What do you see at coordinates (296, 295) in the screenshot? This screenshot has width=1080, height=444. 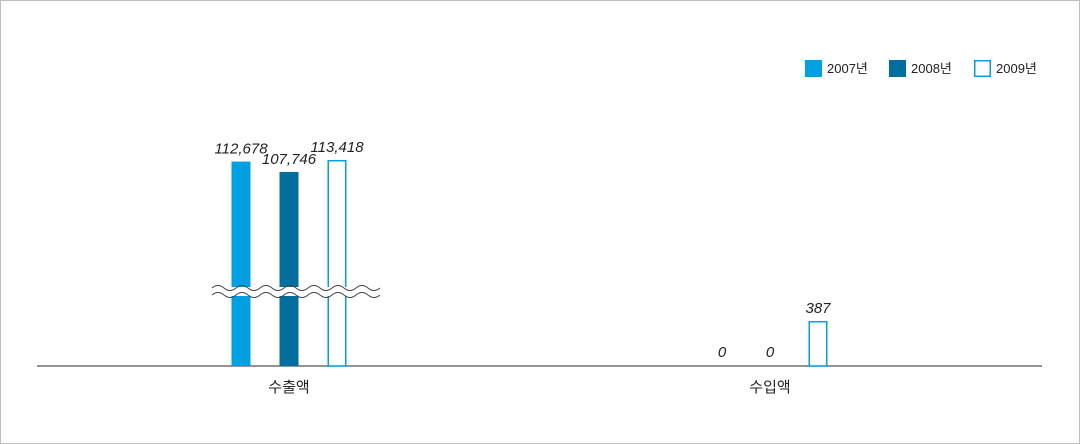 I see `axis-break-line-bottom` at bounding box center [296, 295].